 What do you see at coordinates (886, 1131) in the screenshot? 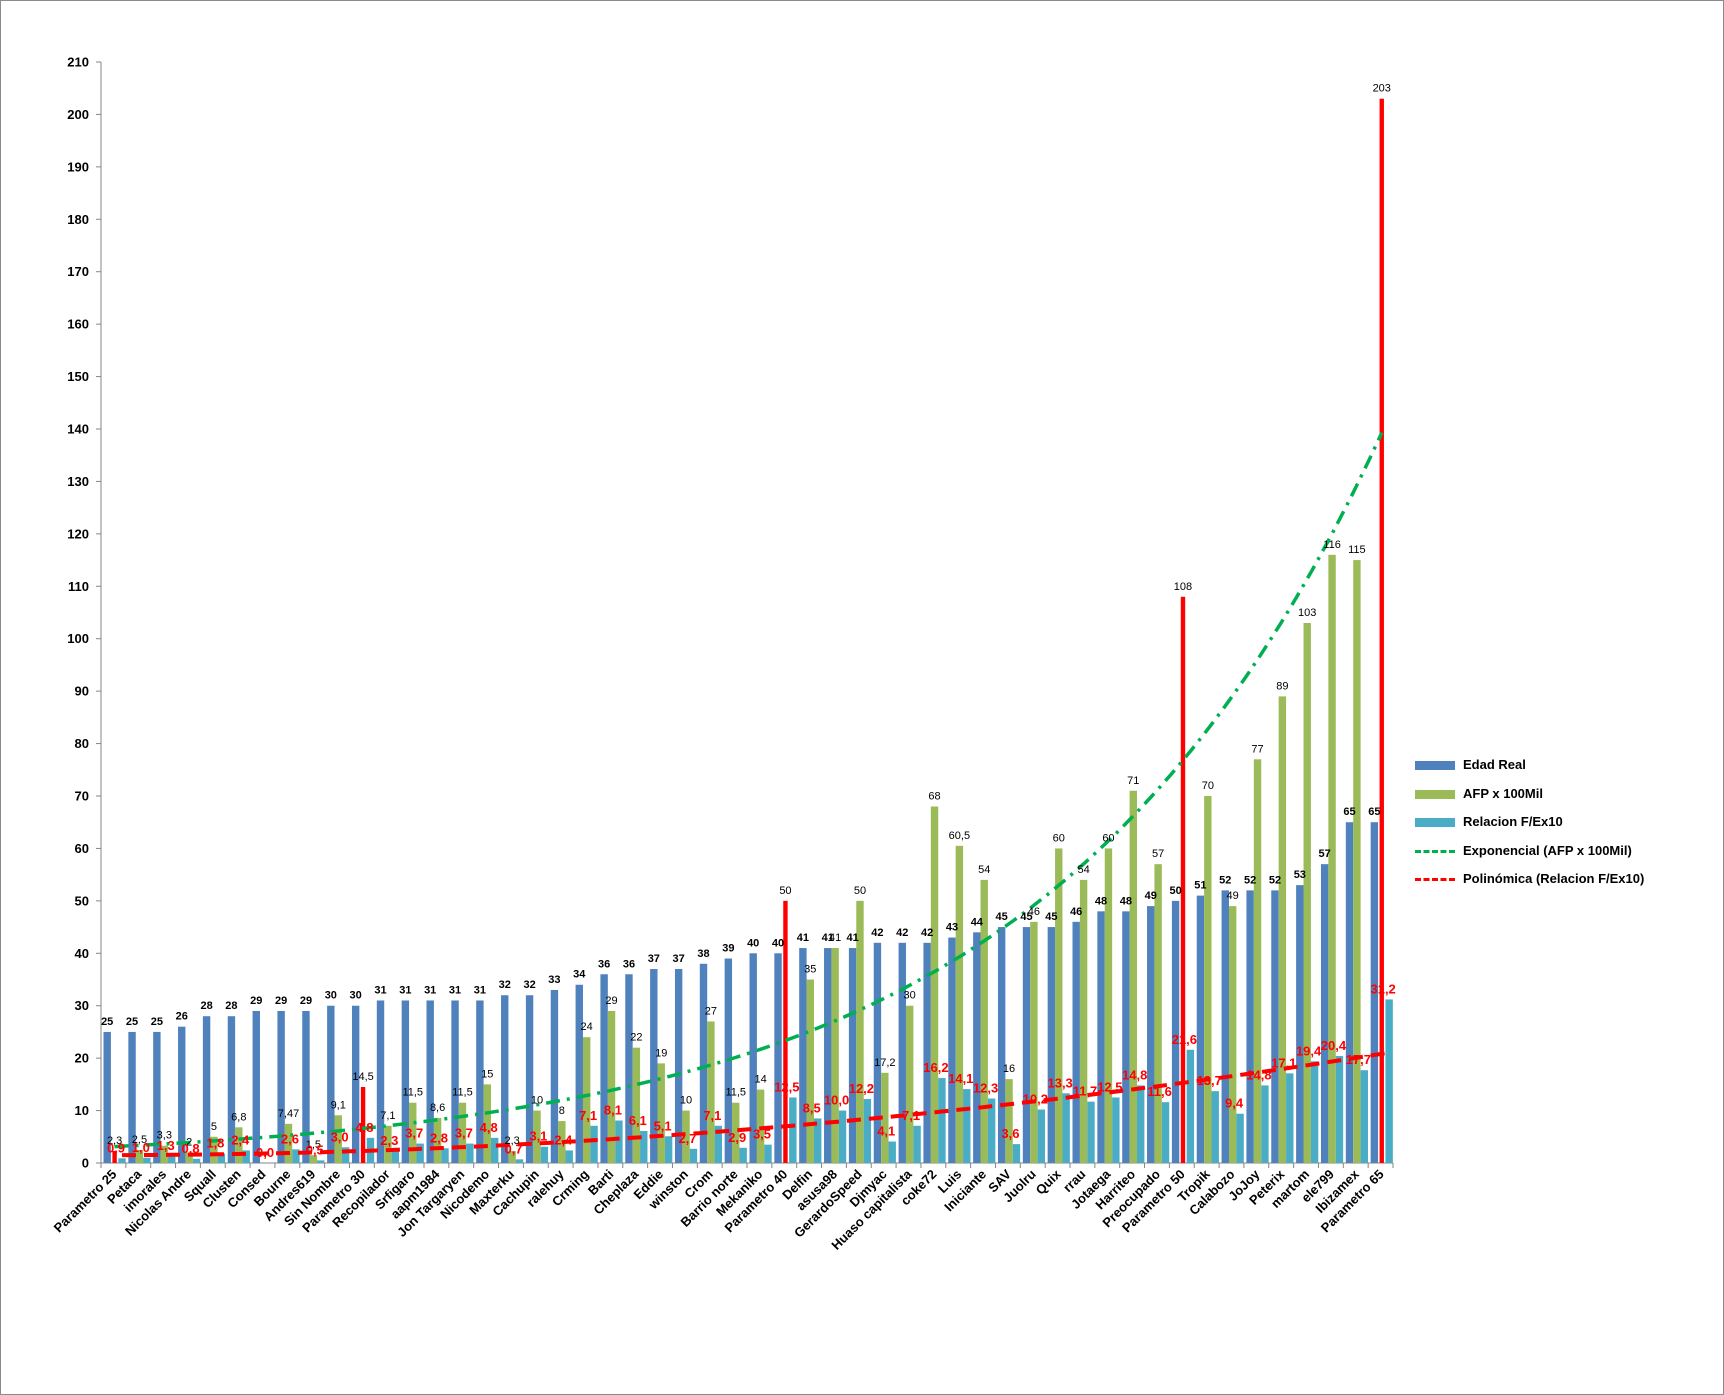
I see `data-label-relacion: 4,1` at bounding box center [886, 1131].